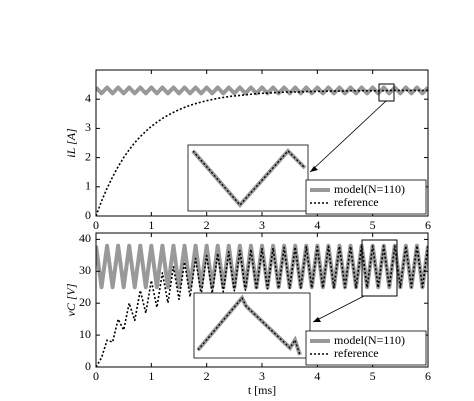  I want to click on y-axis-label: vC [V], so click(71, 299).